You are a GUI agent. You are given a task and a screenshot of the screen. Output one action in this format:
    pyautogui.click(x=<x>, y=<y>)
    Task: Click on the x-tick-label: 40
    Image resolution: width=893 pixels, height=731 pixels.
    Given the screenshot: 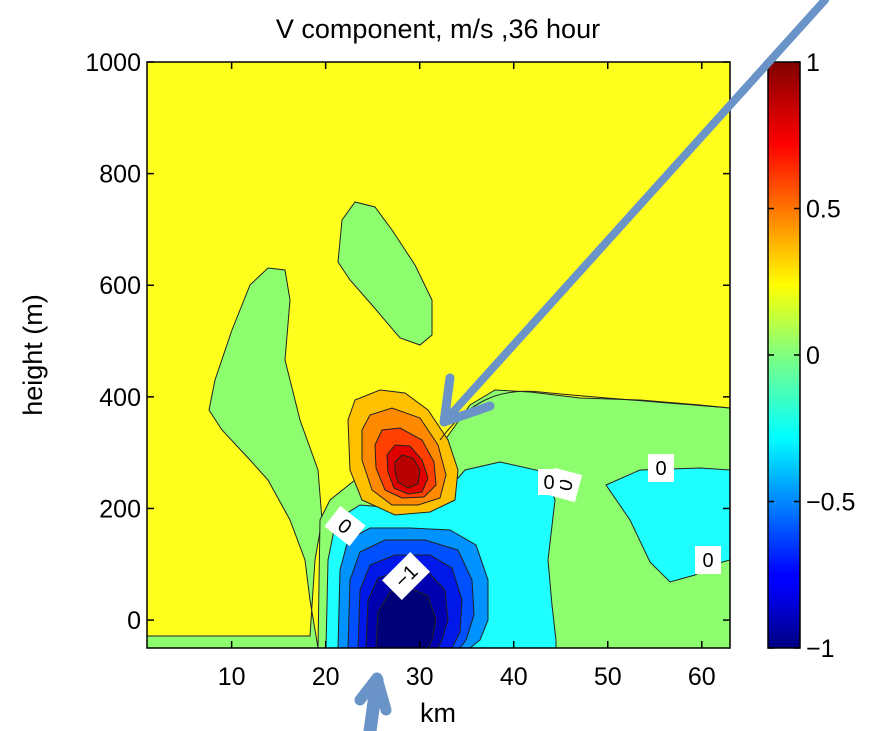 What is the action you would take?
    pyautogui.click(x=514, y=677)
    